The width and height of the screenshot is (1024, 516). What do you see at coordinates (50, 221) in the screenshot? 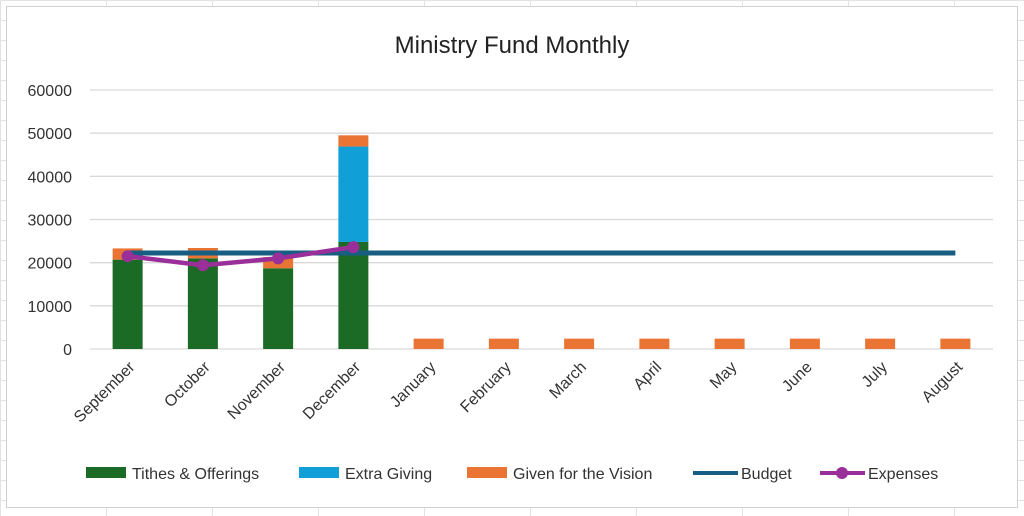
I see `y-tick-label: 30000` at bounding box center [50, 221].